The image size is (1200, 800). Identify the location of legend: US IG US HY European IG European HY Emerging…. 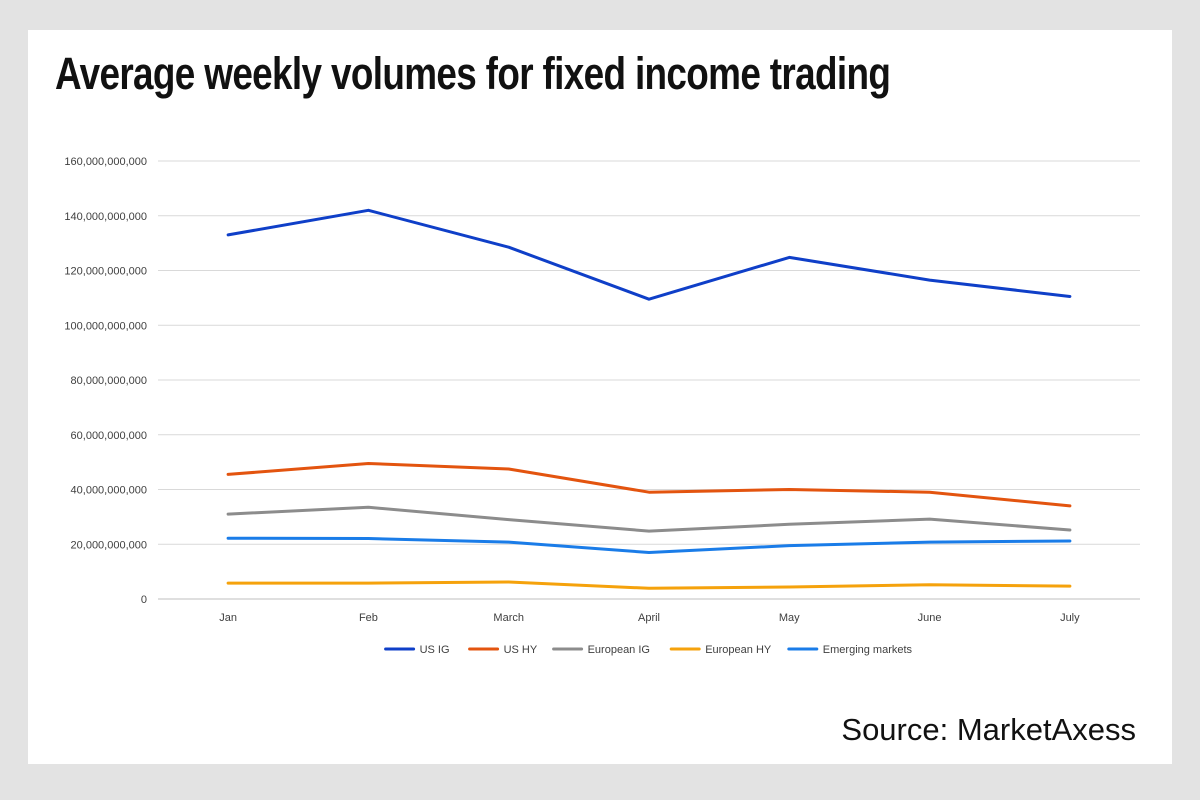
(648, 650).